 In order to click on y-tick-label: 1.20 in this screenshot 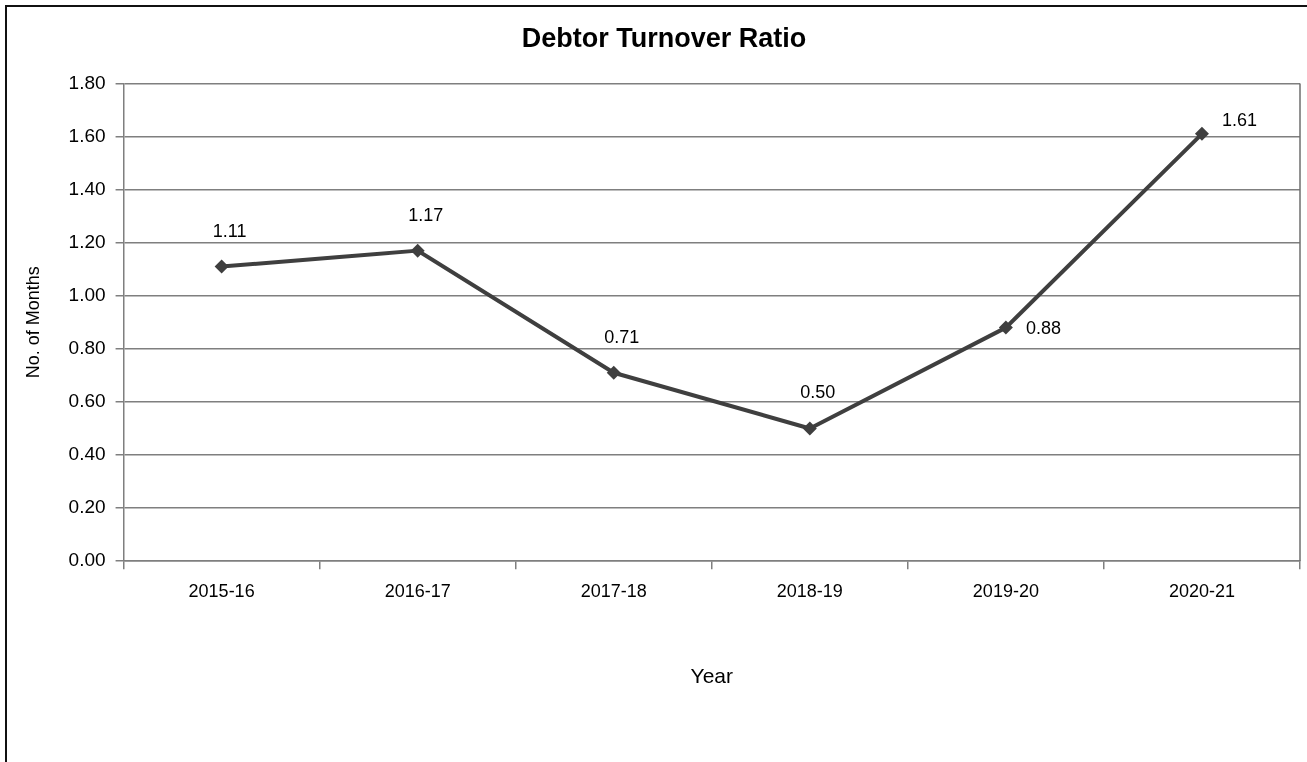, I will do `click(87, 241)`.